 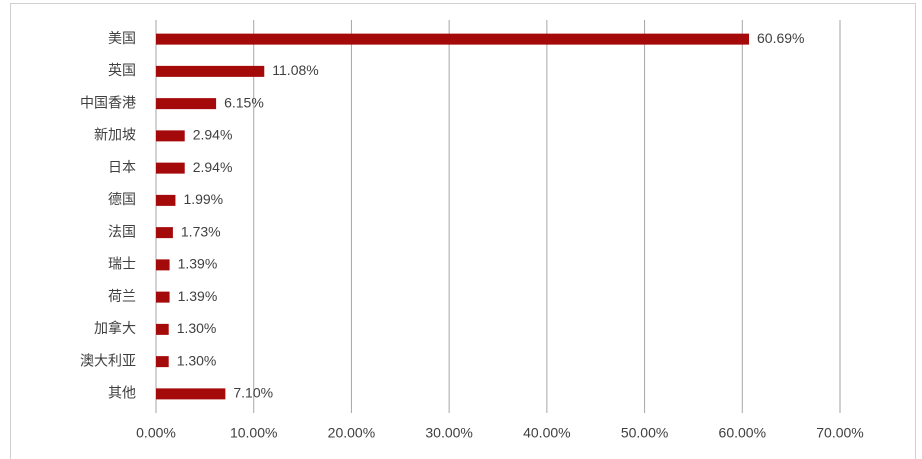 I want to click on y-tick-label: 加拿大, so click(x=115, y=328).